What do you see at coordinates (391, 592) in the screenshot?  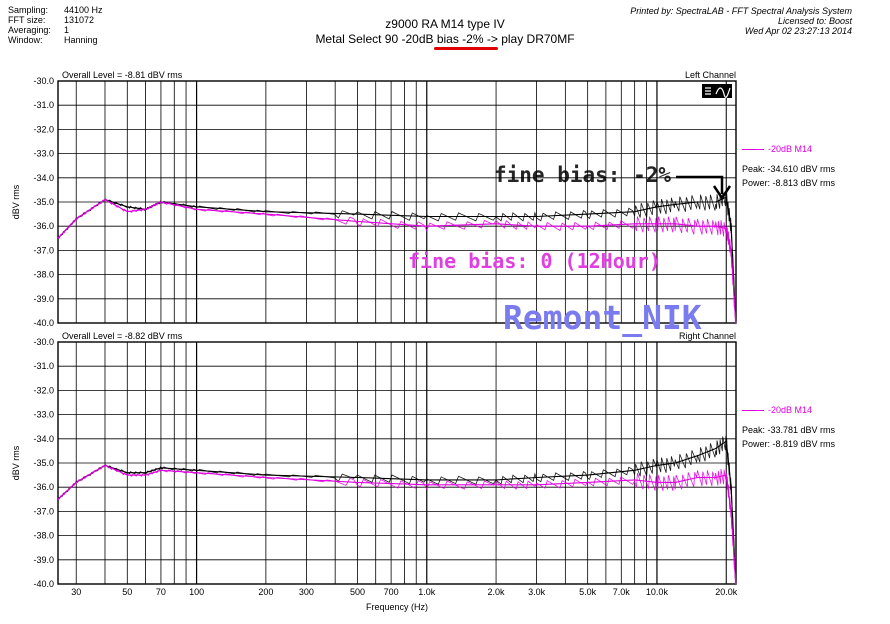 I see `x-tick-label: 700` at bounding box center [391, 592].